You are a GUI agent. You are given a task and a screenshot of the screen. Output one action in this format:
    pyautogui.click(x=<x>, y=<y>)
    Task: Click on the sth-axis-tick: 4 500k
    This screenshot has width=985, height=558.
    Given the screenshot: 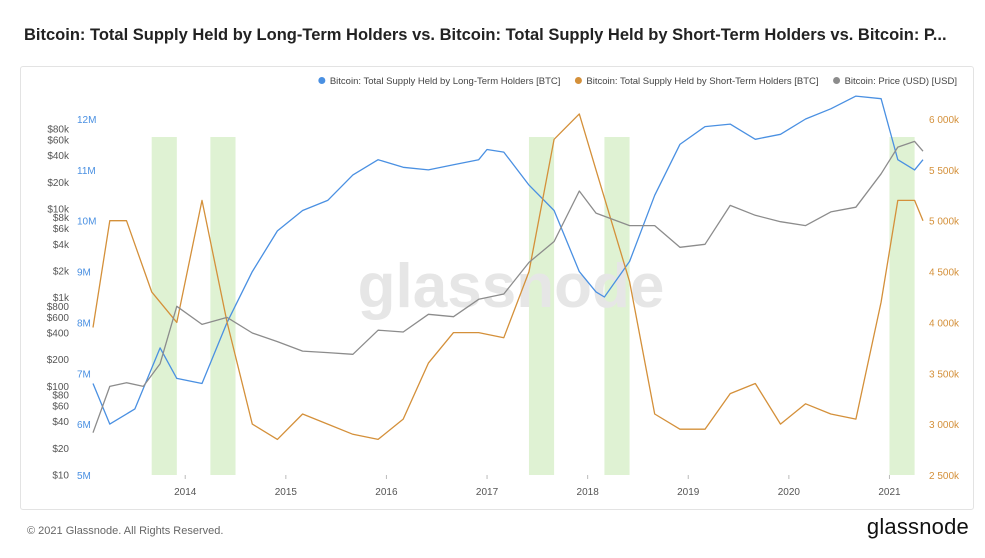 What is the action you would take?
    pyautogui.click(x=944, y=273)
    